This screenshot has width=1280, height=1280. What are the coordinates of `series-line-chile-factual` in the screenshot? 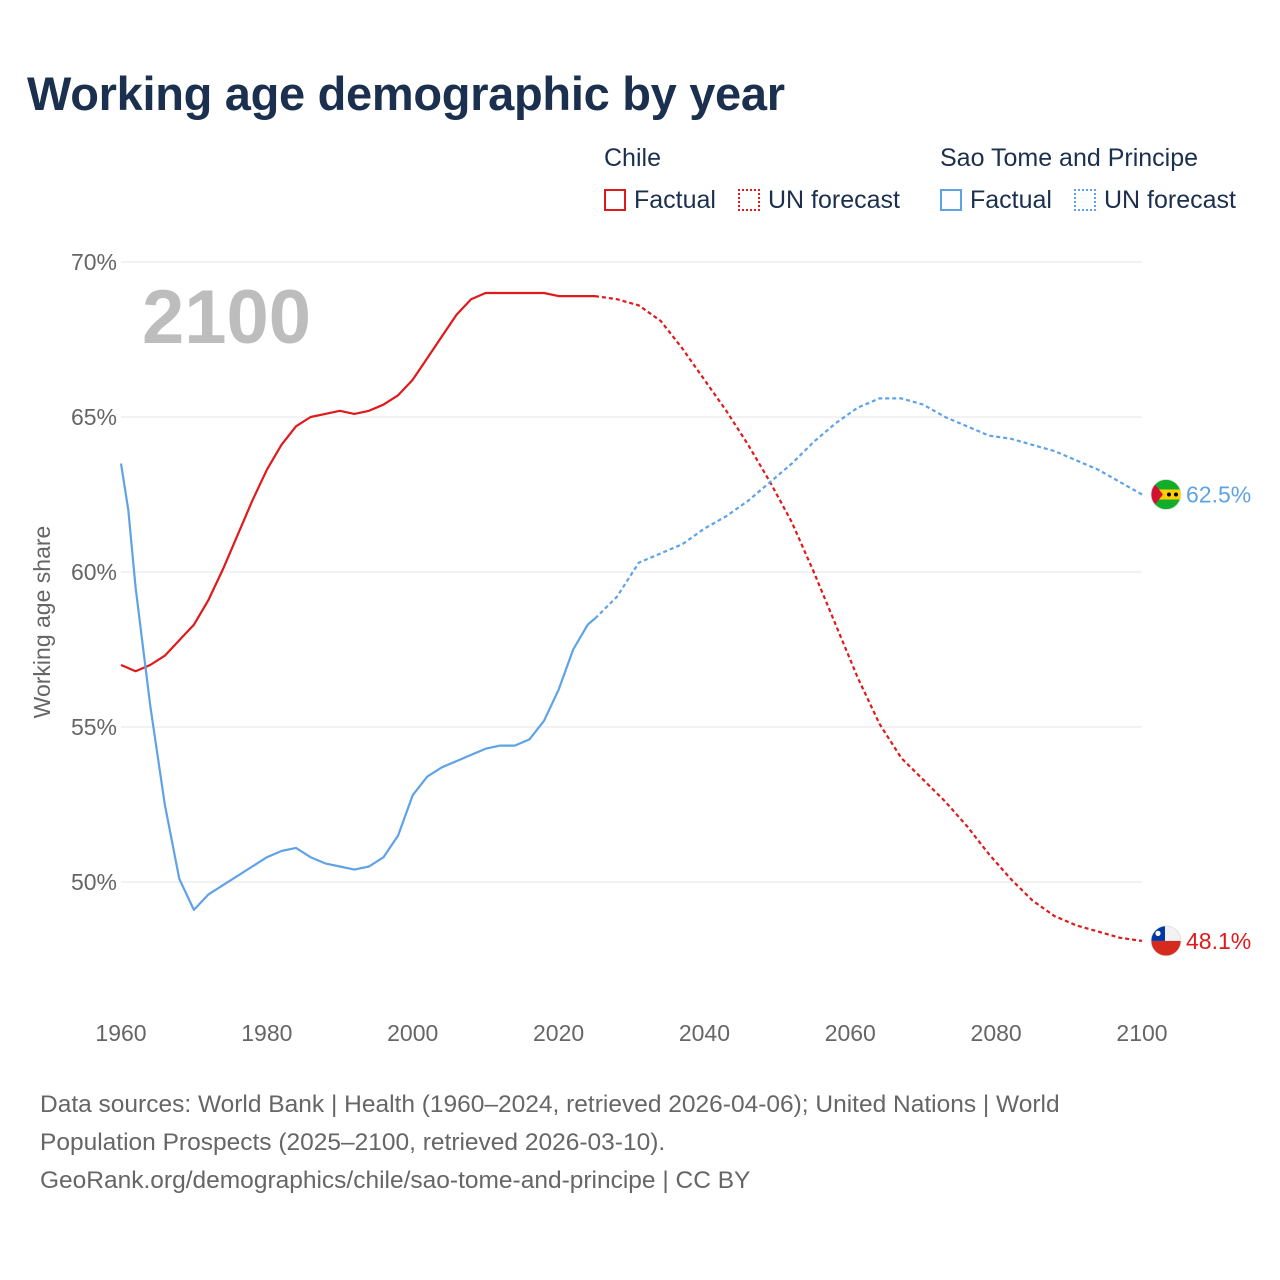 It's located at (357, 482).